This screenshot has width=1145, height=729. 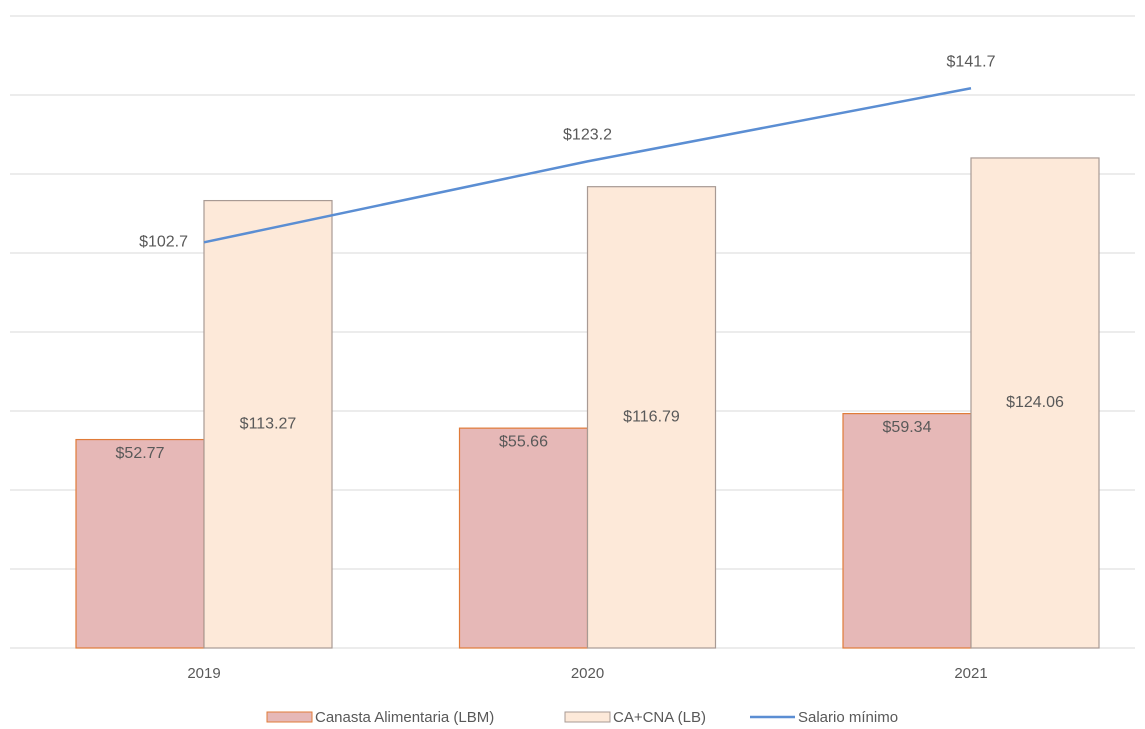 I want to click on line-series, so click(x=587, y=165).